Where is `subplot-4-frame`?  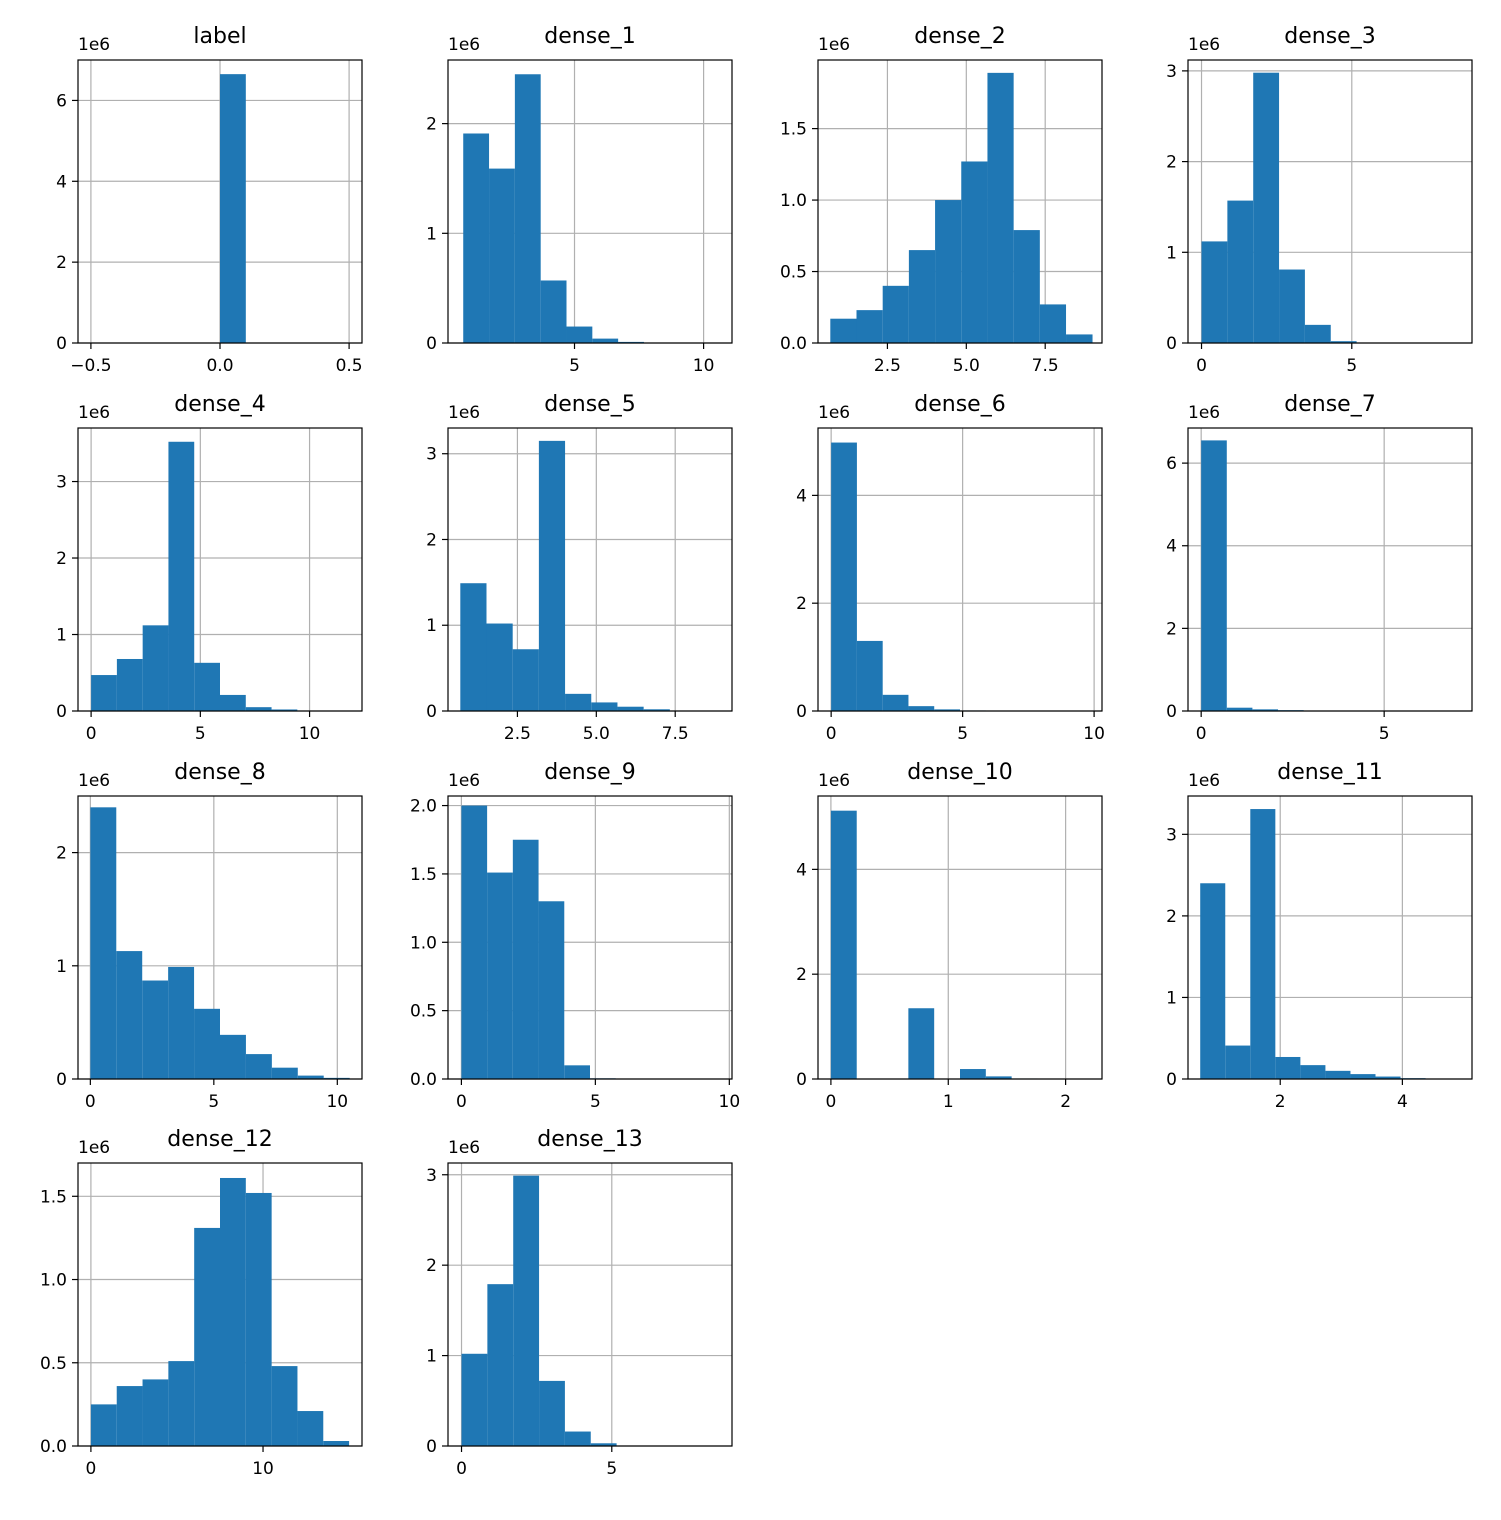 subplot-4-frame is located at coordinates (220, 569).